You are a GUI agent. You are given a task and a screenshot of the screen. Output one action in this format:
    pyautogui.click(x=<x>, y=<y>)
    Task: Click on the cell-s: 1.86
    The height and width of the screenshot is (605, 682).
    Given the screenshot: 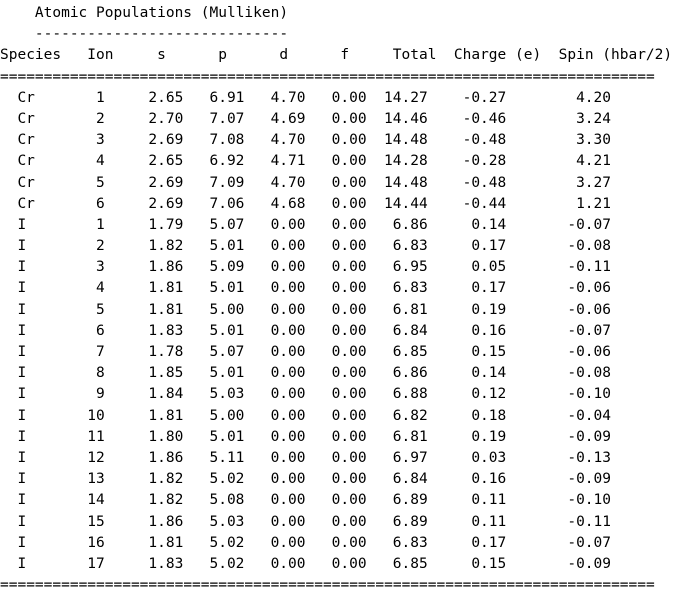 What is the action you would take?
    pyautogui.click(x=166, y=457)
    